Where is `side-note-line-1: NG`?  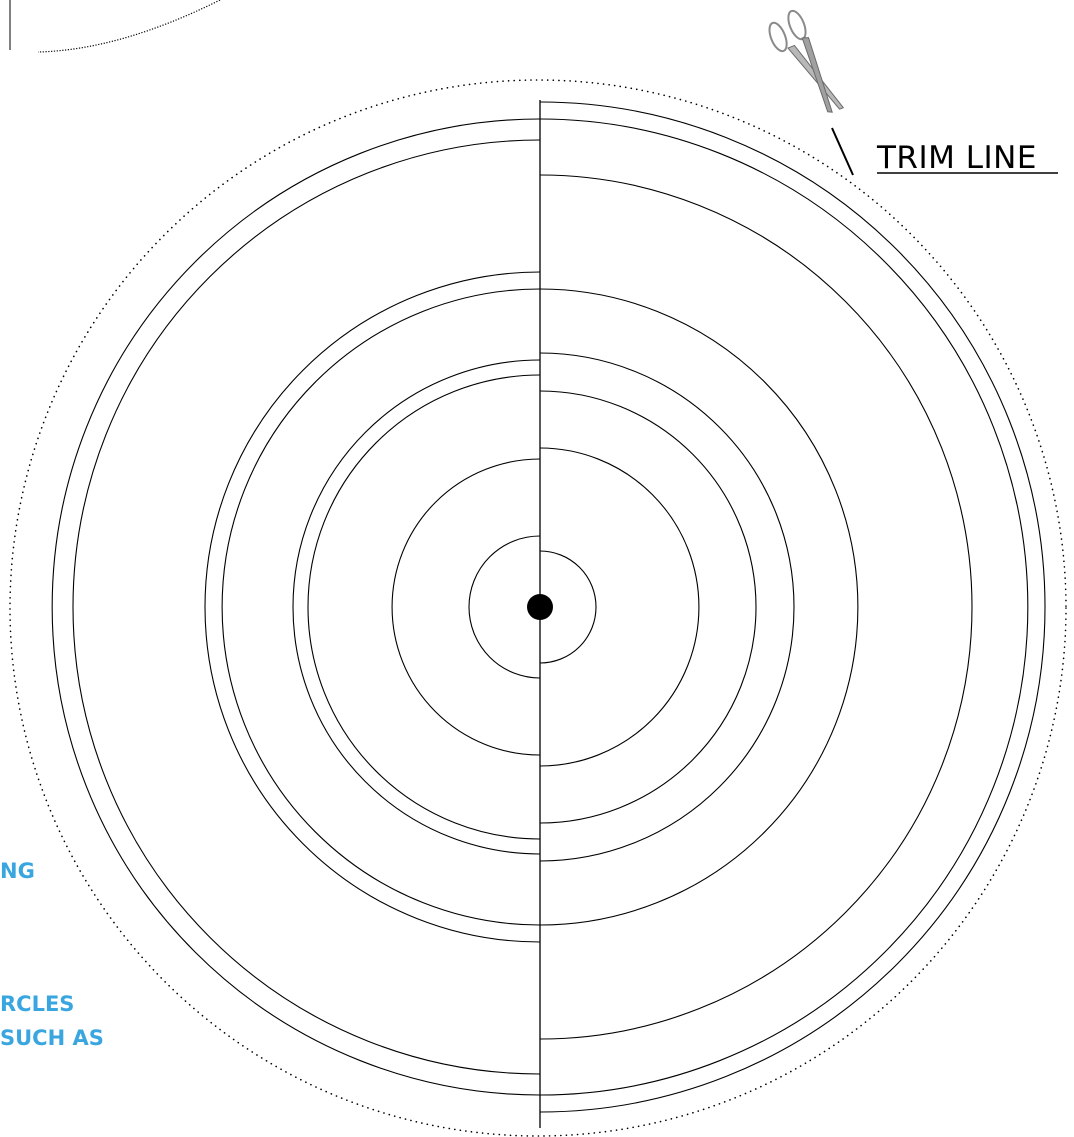
side-note-line-1: NG is located at coordinates (17, 871).